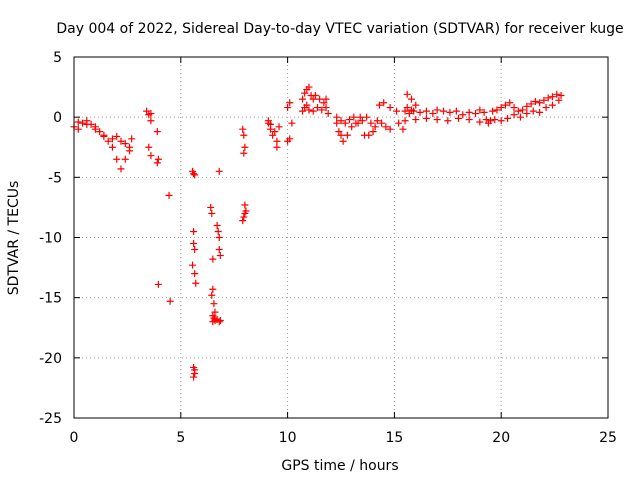  Describe the element at coordinates (57, 58) in the screenshot. I see `y-tick-label: 5` at that location.